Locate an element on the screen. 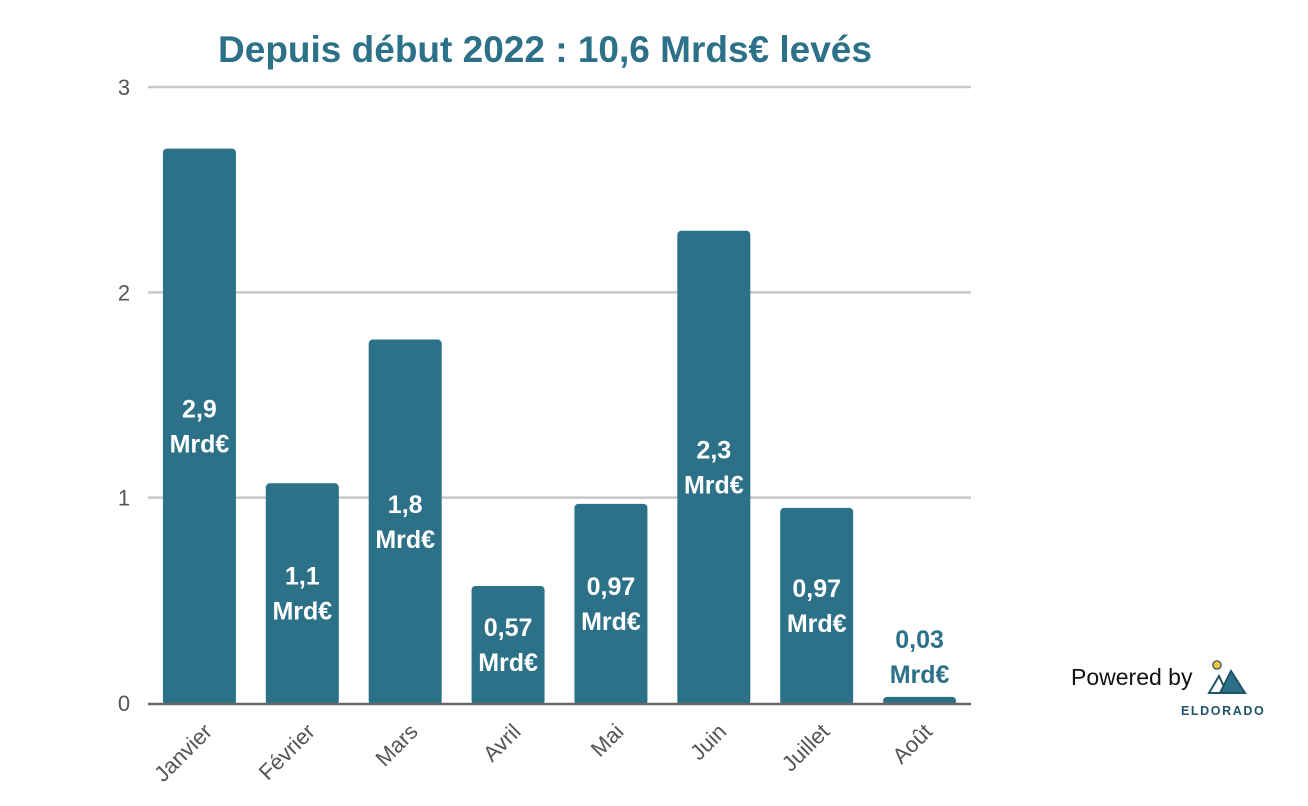 This screenshot has height=806, width=1308. y-tick-label: 3 is located at coordinates (124, 87).